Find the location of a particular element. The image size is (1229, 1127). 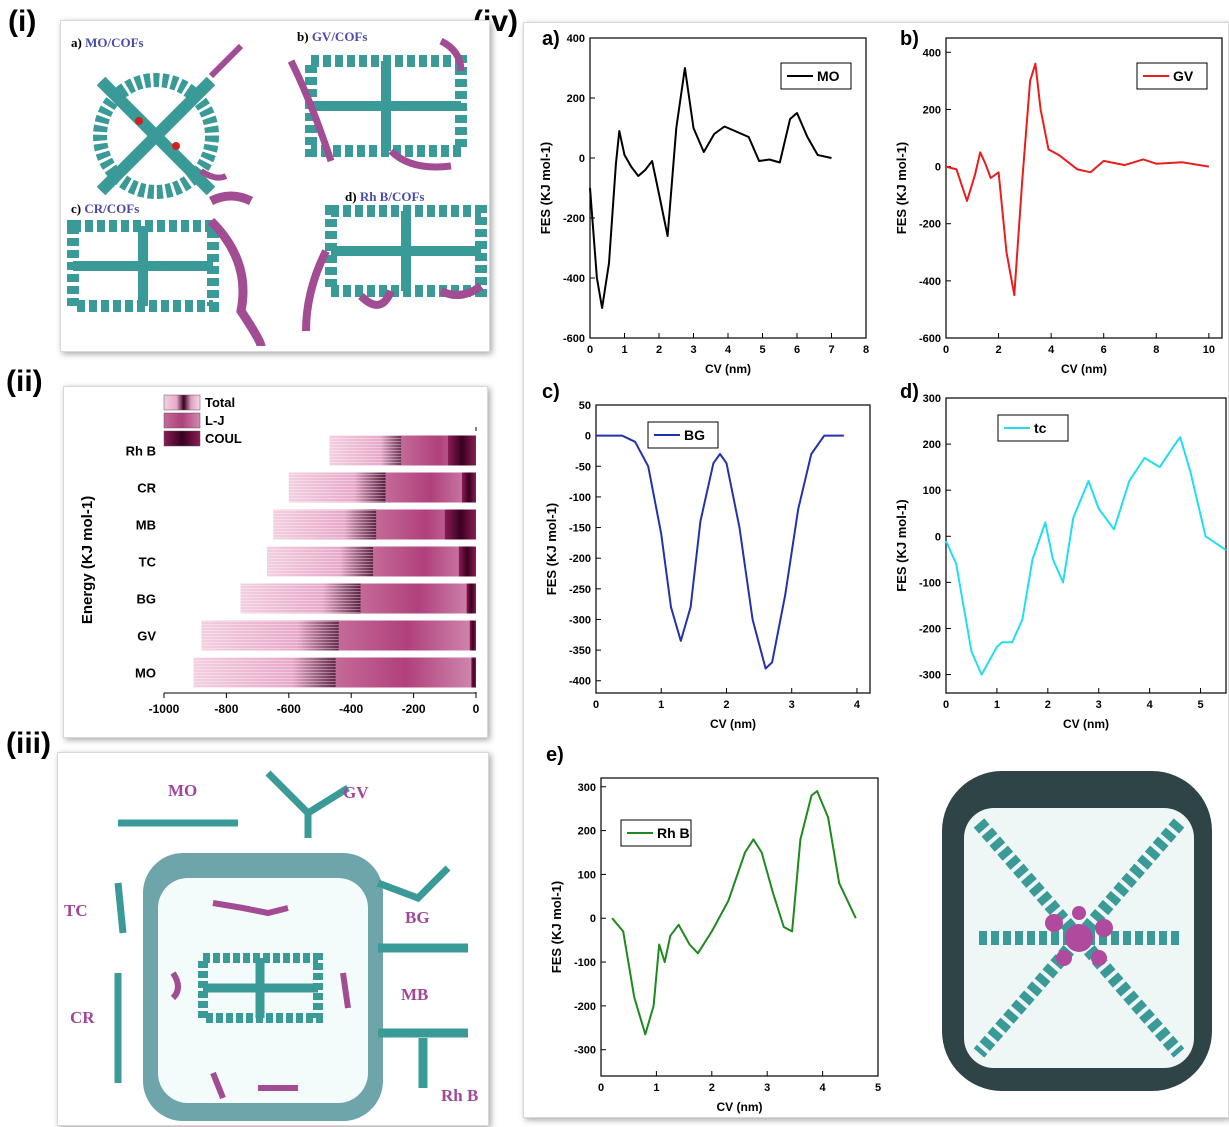

molecule-label-bg: BG is located at coordinates (417, 917).